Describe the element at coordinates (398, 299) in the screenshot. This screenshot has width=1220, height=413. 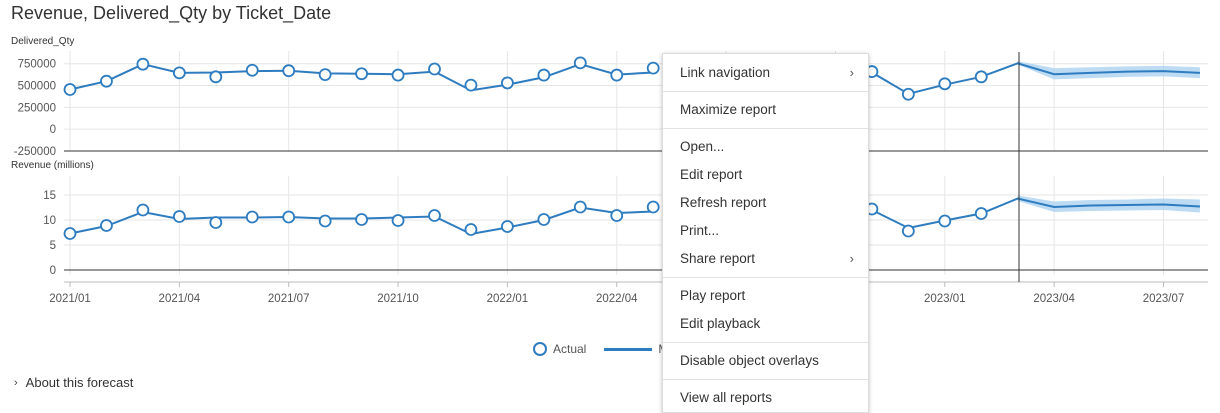
I see `x-tick-label: 2021/10` at that location.